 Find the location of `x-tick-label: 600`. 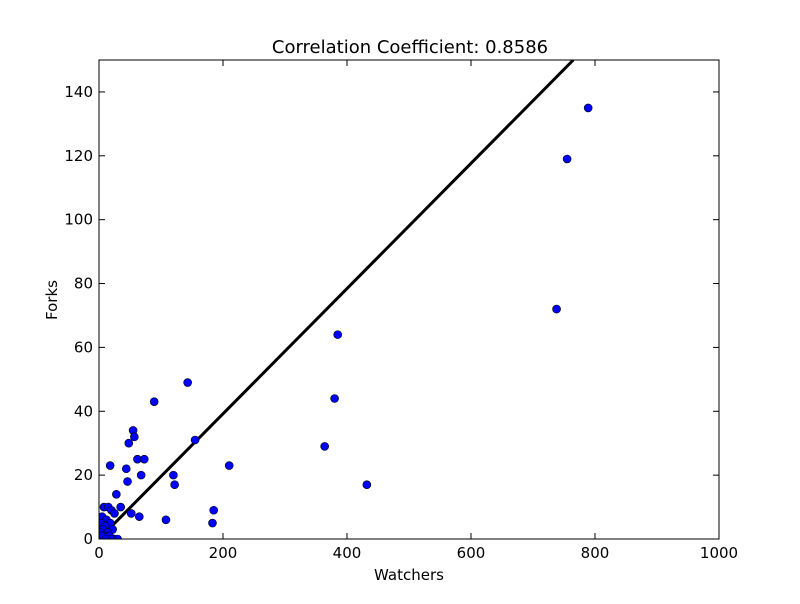

x-tick-label: 600 is located at coordinates (471, 553).